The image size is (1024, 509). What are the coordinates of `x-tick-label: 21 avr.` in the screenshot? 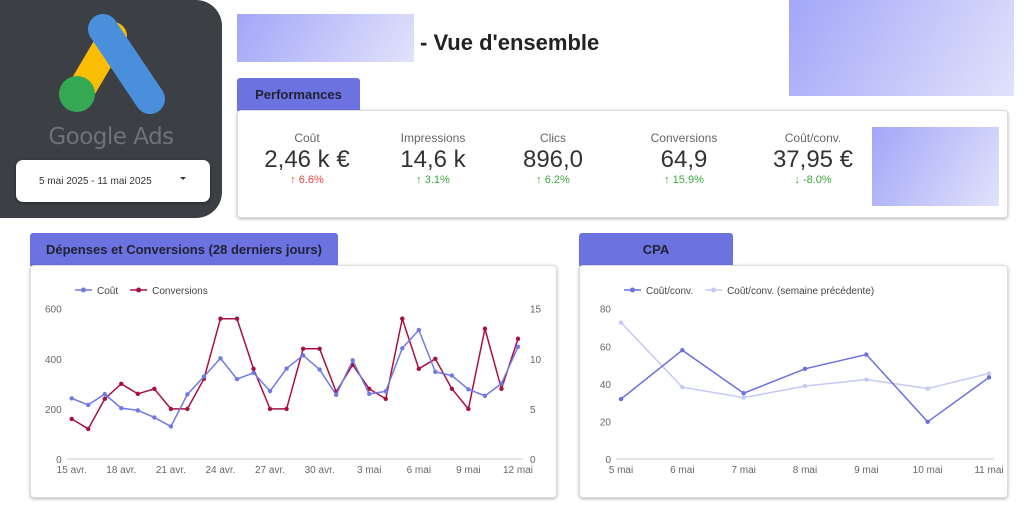 It's located at (171, 470).